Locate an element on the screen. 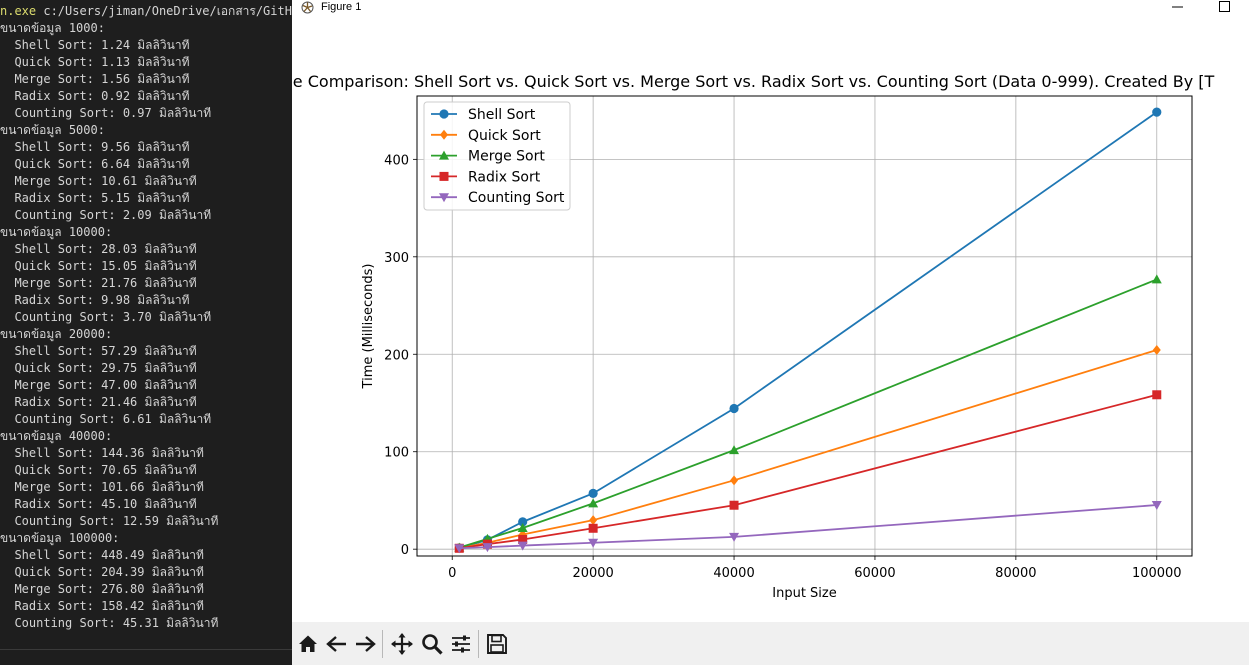  terminal-line: ขนาดข้อมูล 20000: is located at coordinates (56, 334).